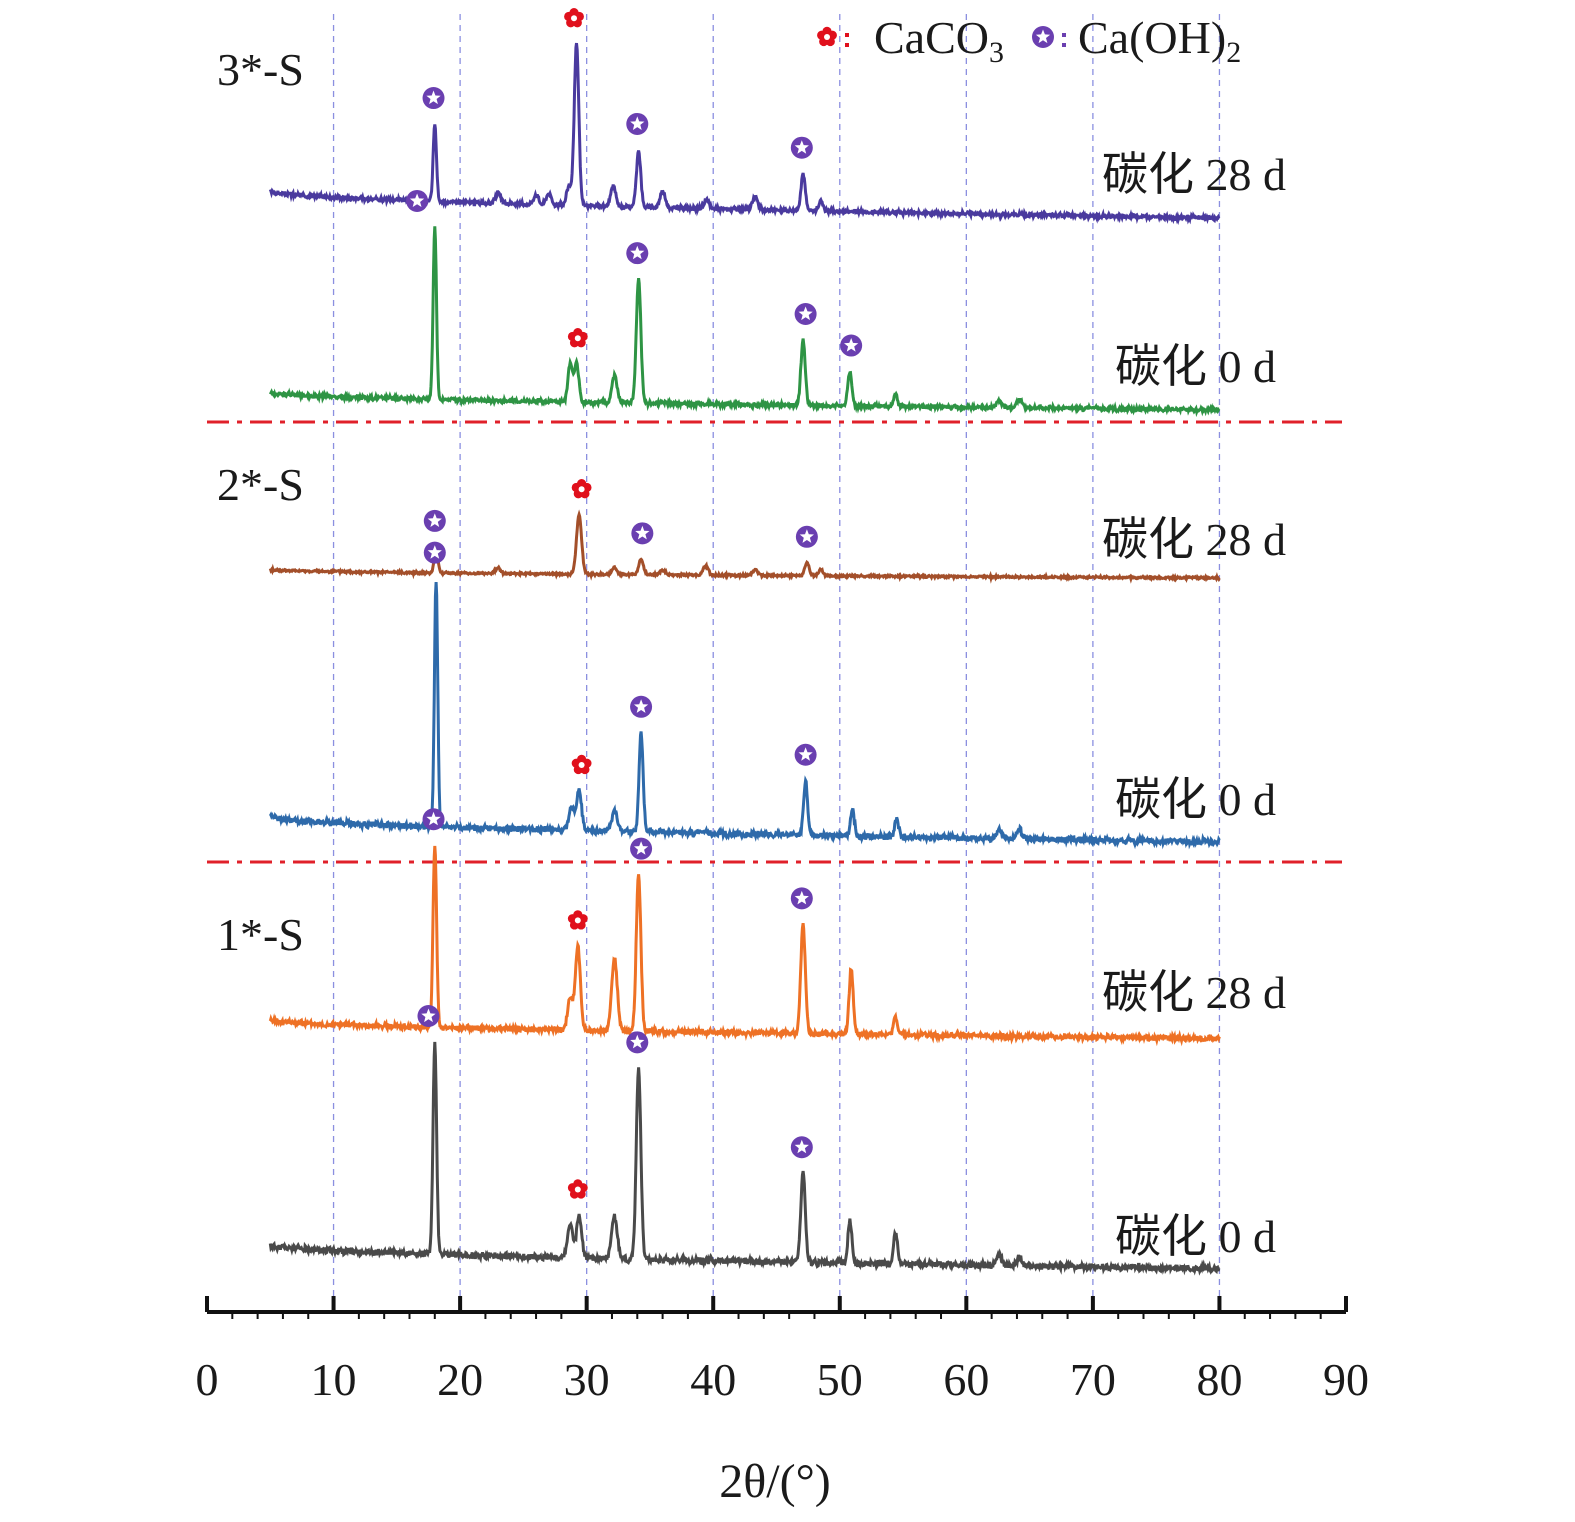 The width and height of the screenshot is (1575, 1522). What do you see at coordinates (587, 1379) in the screenshot?
I see `x-tick-label: 30` at bounding box center [587, 1379].